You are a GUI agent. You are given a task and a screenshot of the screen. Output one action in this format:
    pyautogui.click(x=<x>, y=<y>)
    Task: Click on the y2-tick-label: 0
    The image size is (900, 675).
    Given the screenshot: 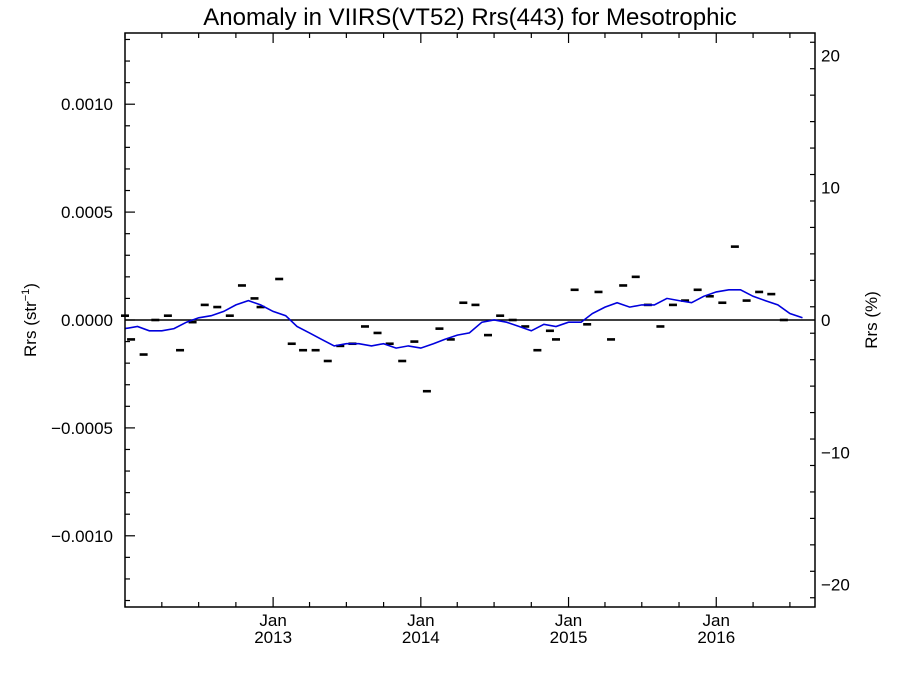 What is the action you would take?
    pyautogui.click(x=825, y=320)
    